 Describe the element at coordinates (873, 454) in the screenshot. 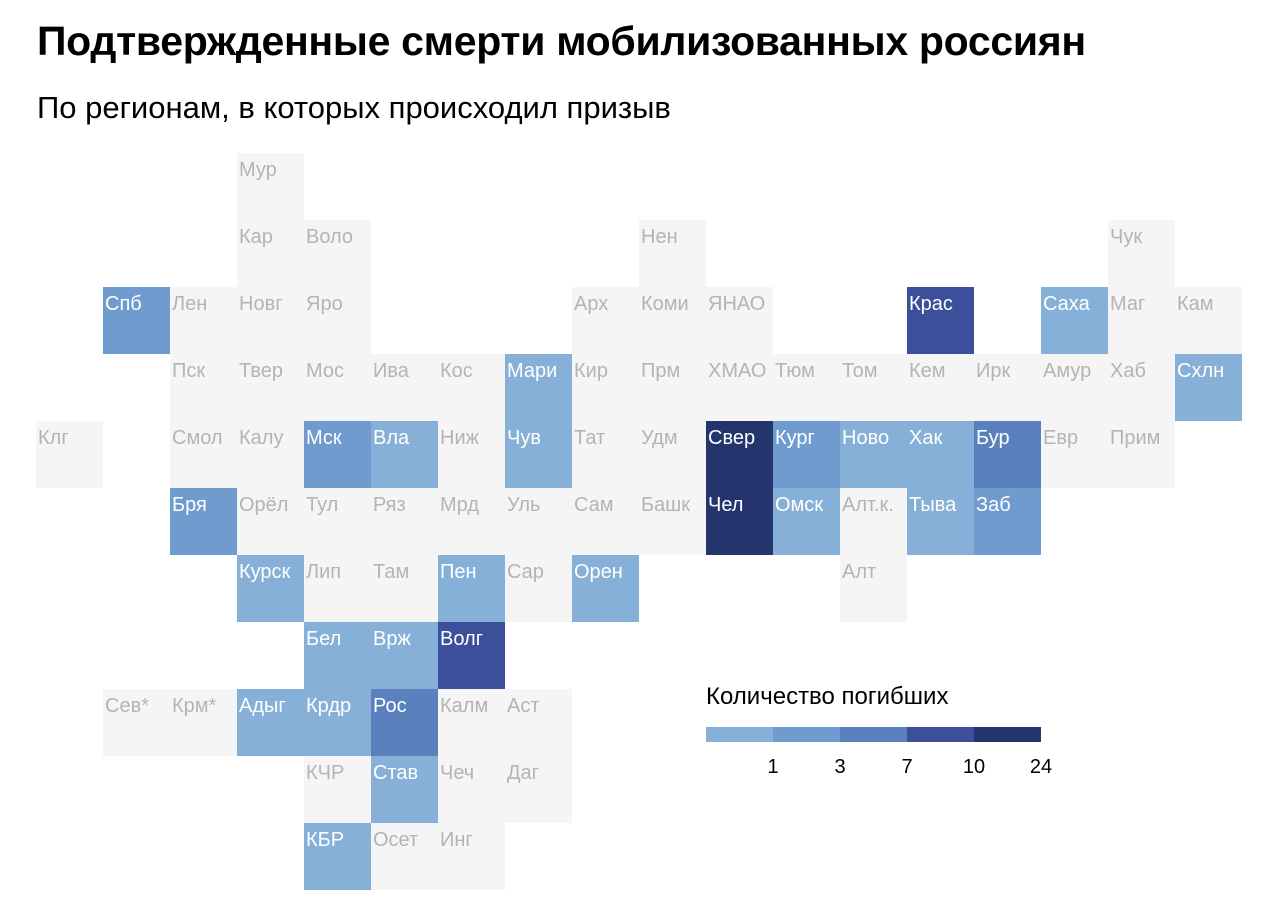

I see `region-tile: Ново` at that location.